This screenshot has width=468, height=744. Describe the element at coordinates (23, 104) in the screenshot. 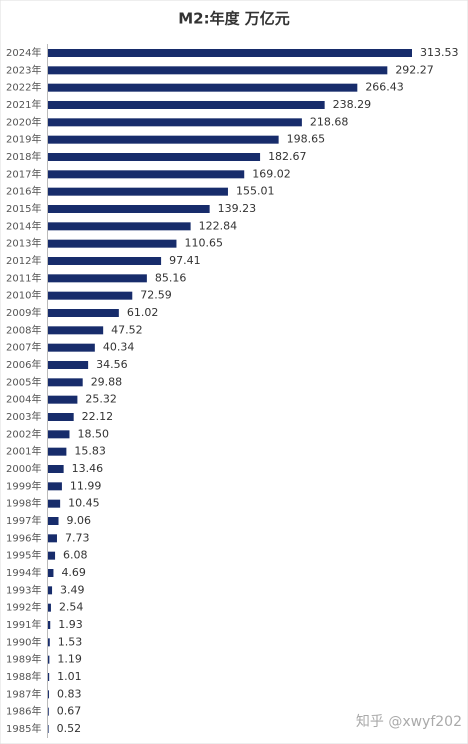

I see `y-tick-label: 2021年` at that location.